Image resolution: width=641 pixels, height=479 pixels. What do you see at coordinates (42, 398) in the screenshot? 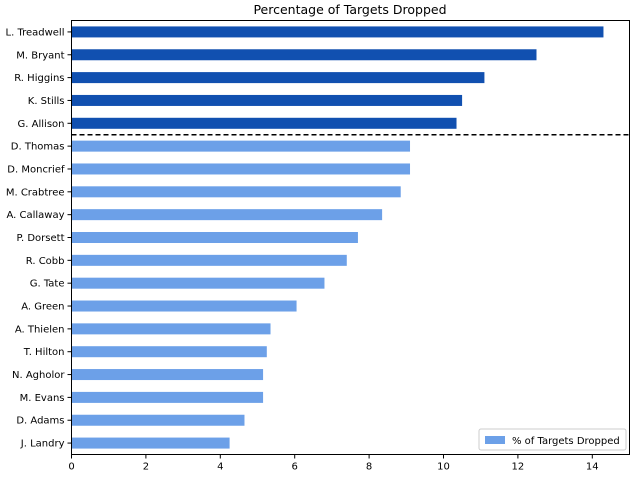
I see `y-tick-label: M. Evans` at bounding box center [42, 398].